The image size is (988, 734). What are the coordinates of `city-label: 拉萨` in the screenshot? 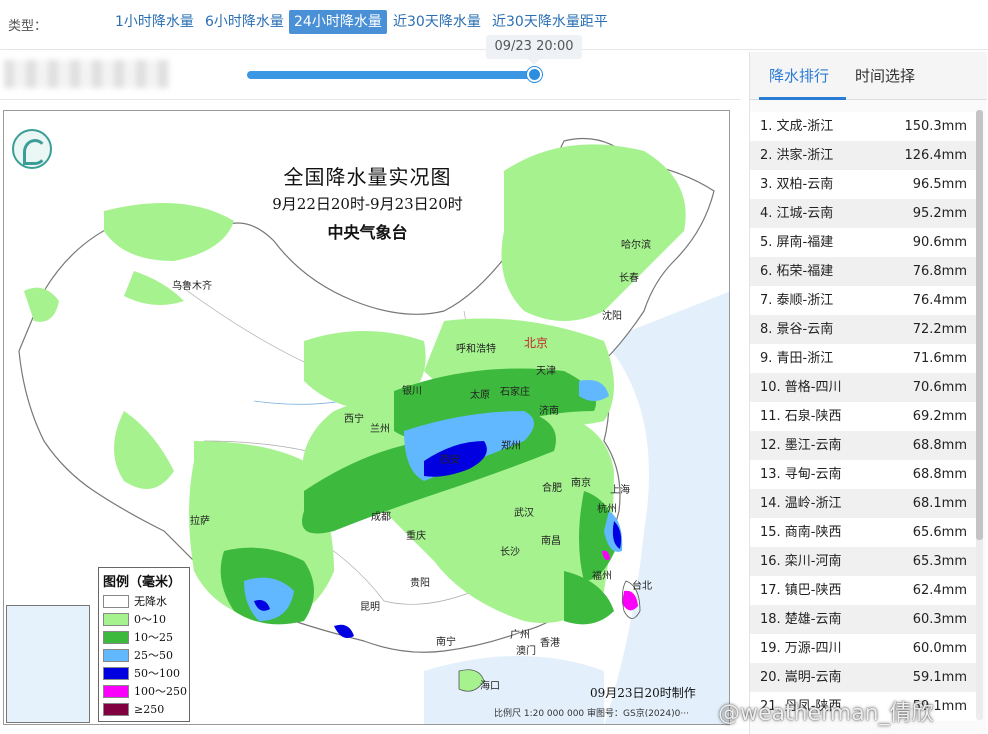 It's located at (200, 521).